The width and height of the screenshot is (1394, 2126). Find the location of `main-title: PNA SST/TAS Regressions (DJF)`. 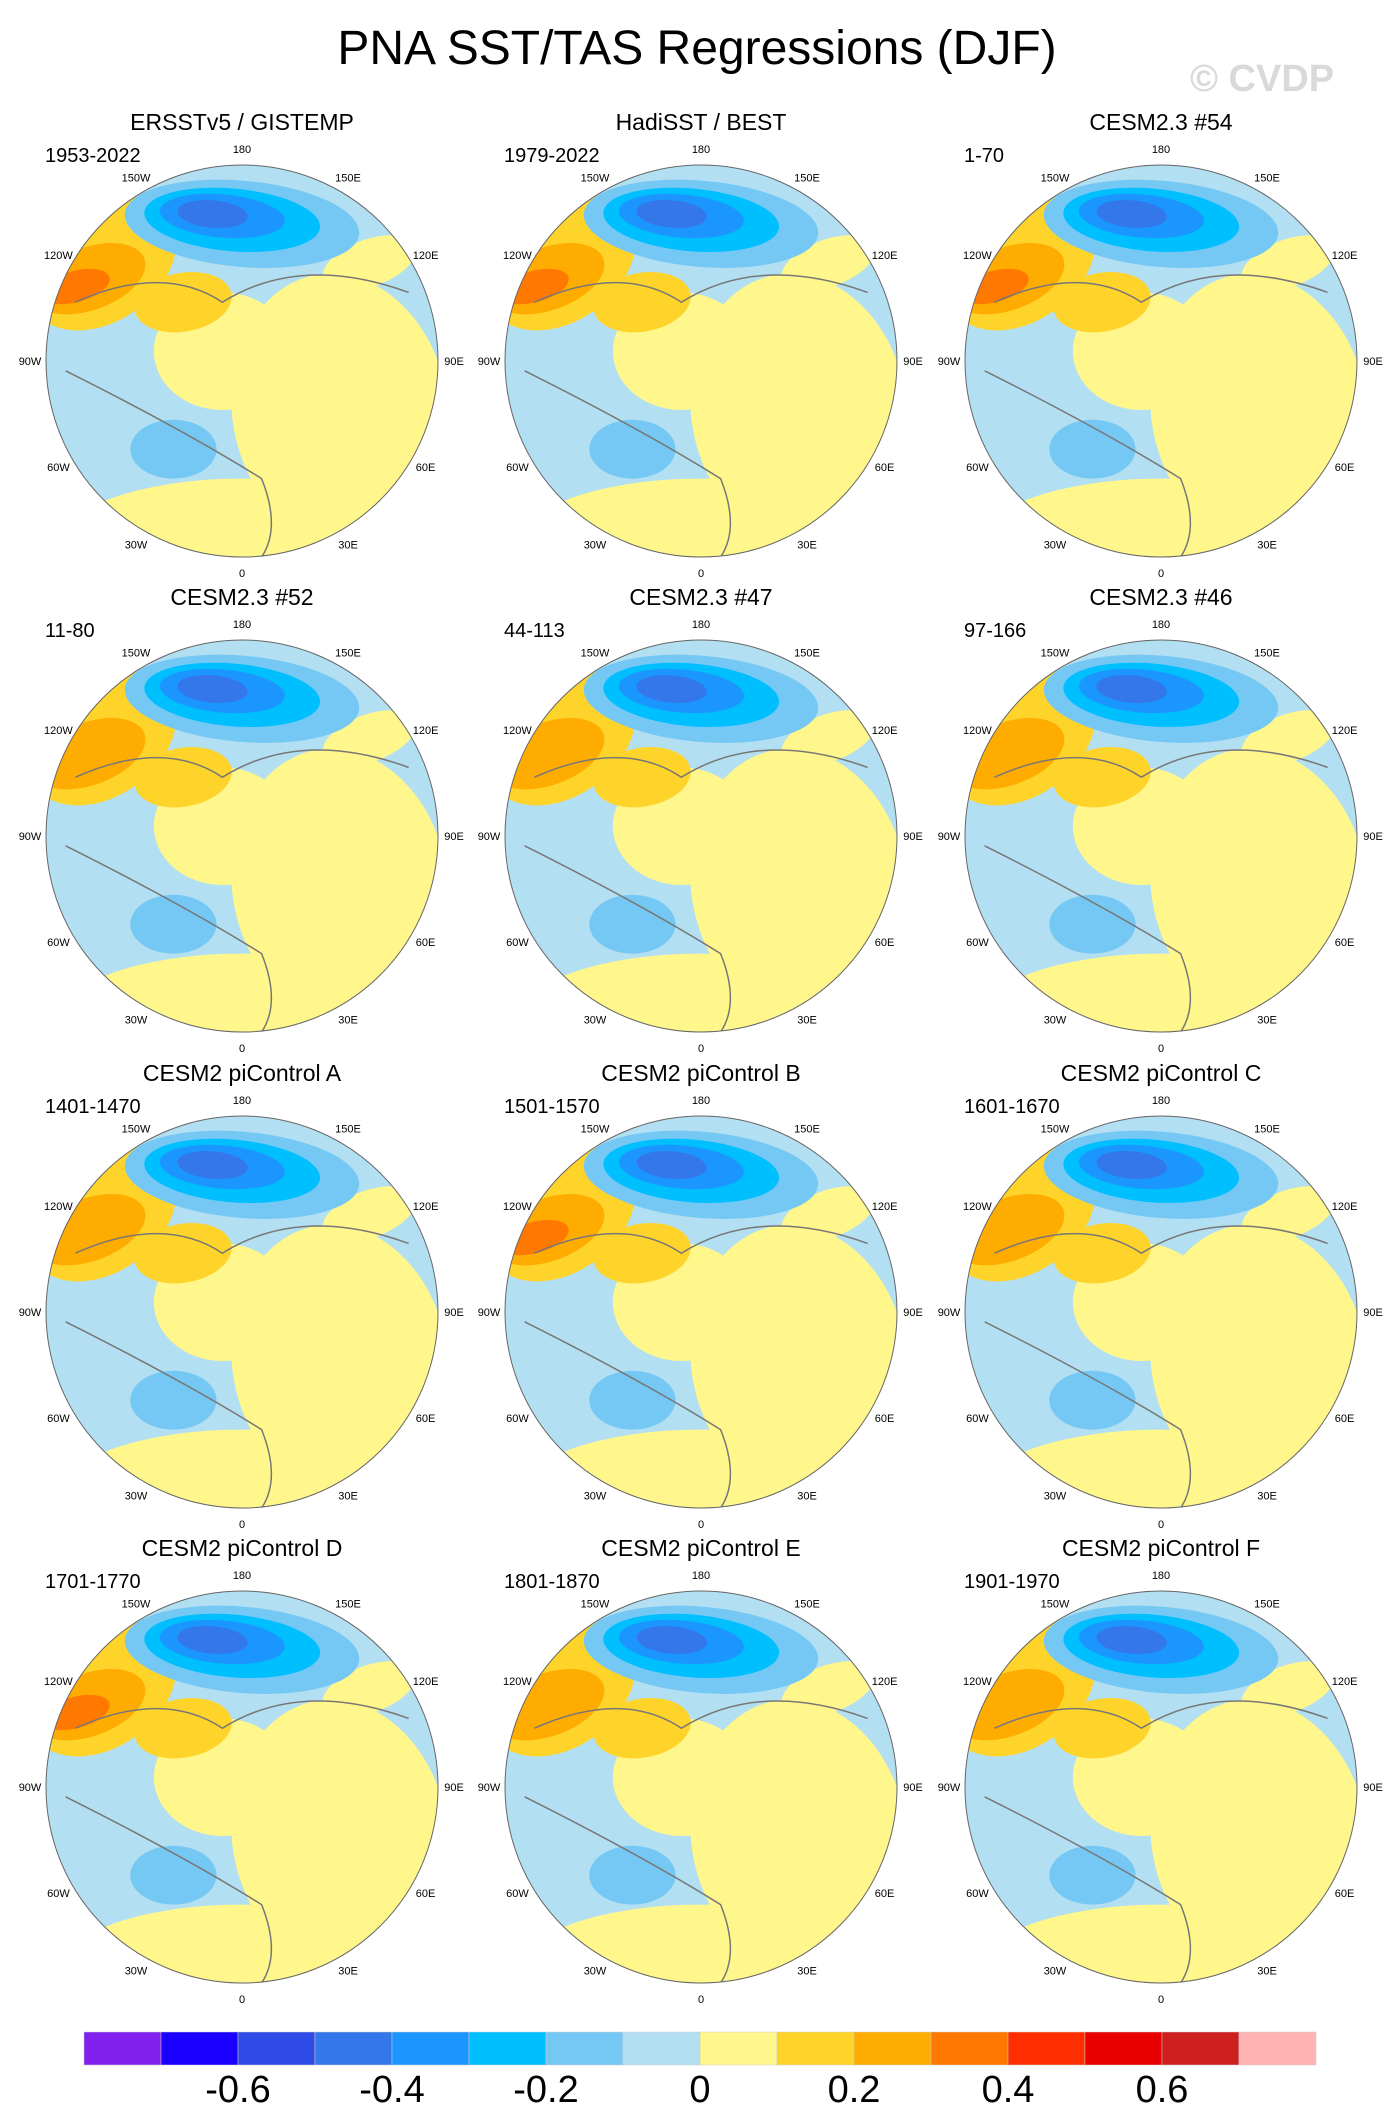

main-title: PNA SST/TAS Regressions (DJF) is located at coordinates (697, 48).